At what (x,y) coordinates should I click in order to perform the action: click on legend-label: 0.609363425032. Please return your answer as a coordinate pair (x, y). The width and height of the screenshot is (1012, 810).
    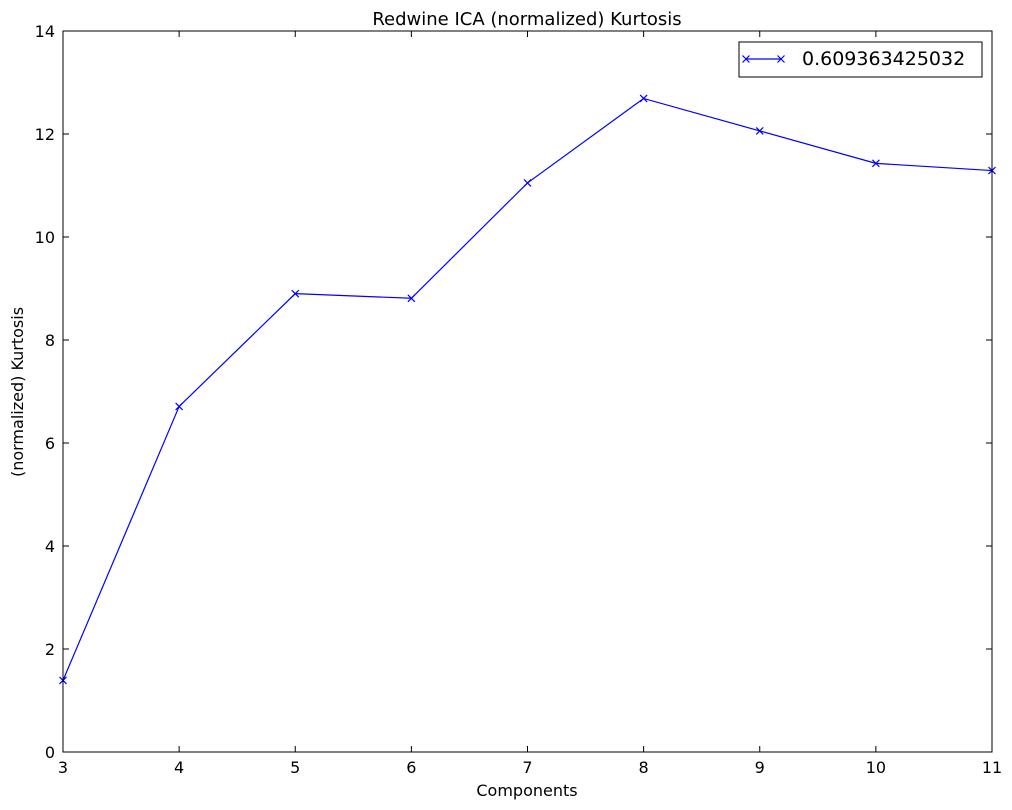
    Looking at the image, I should click on (883, 59).